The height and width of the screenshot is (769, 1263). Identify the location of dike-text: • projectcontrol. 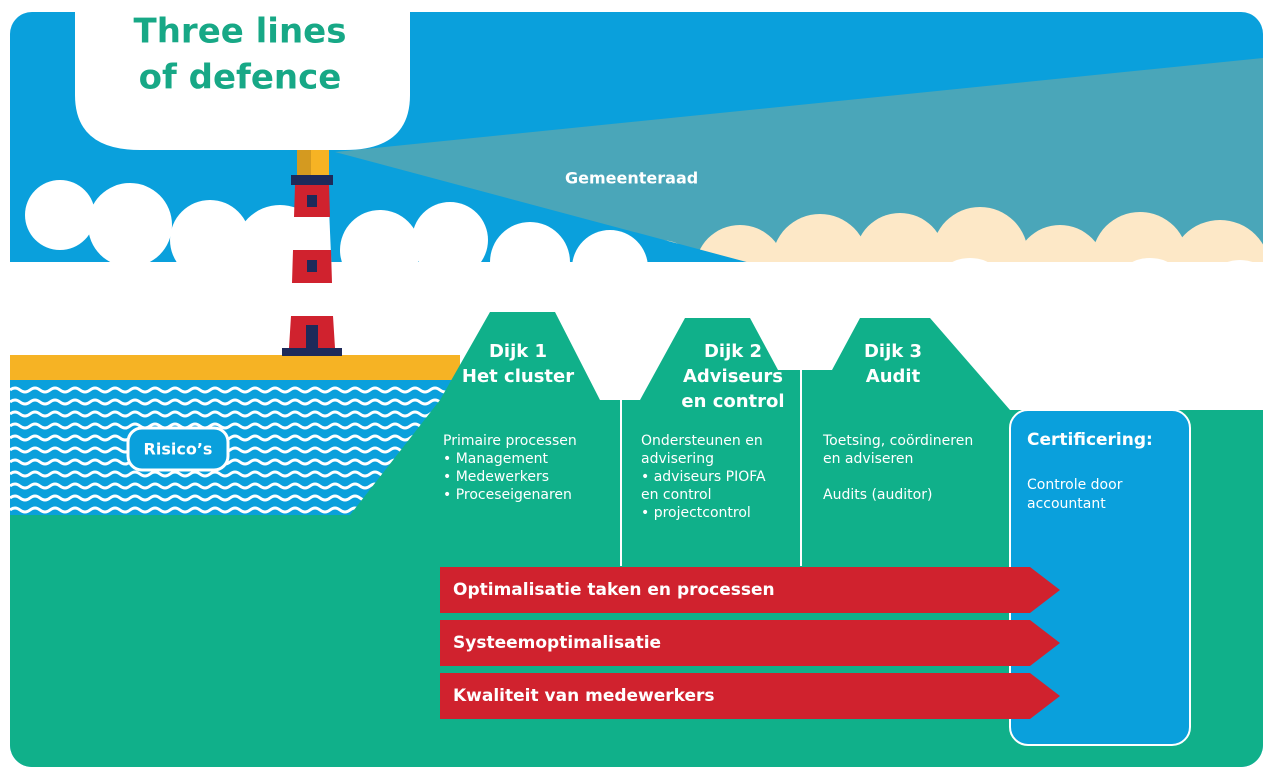
(696, 513).